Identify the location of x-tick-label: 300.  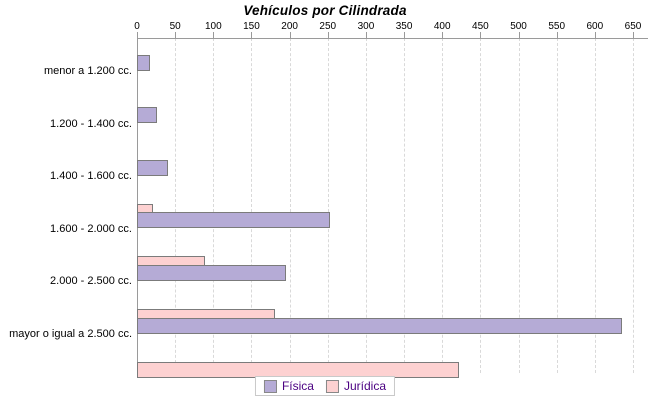
(366, 26).